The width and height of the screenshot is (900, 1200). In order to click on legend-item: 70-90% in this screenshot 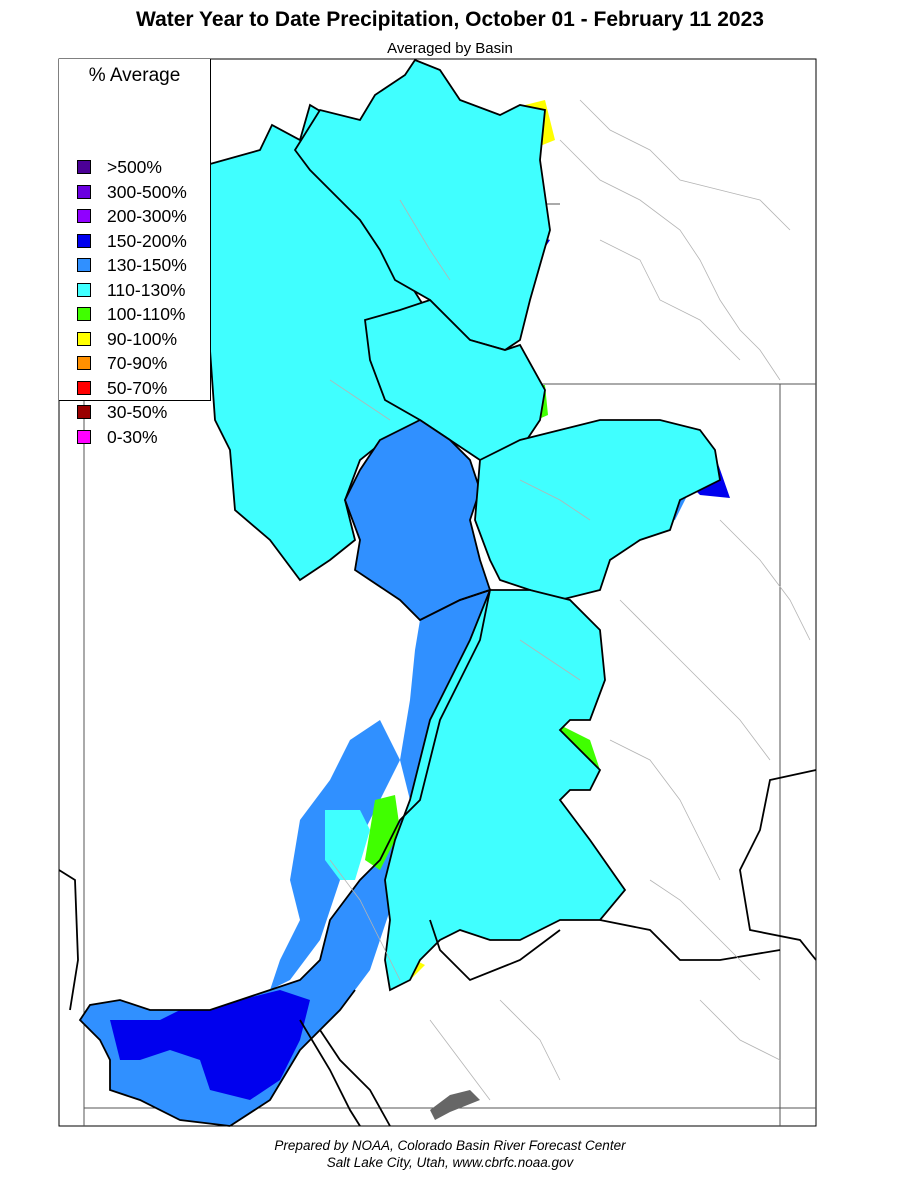, I will do `click(122, 363)`.